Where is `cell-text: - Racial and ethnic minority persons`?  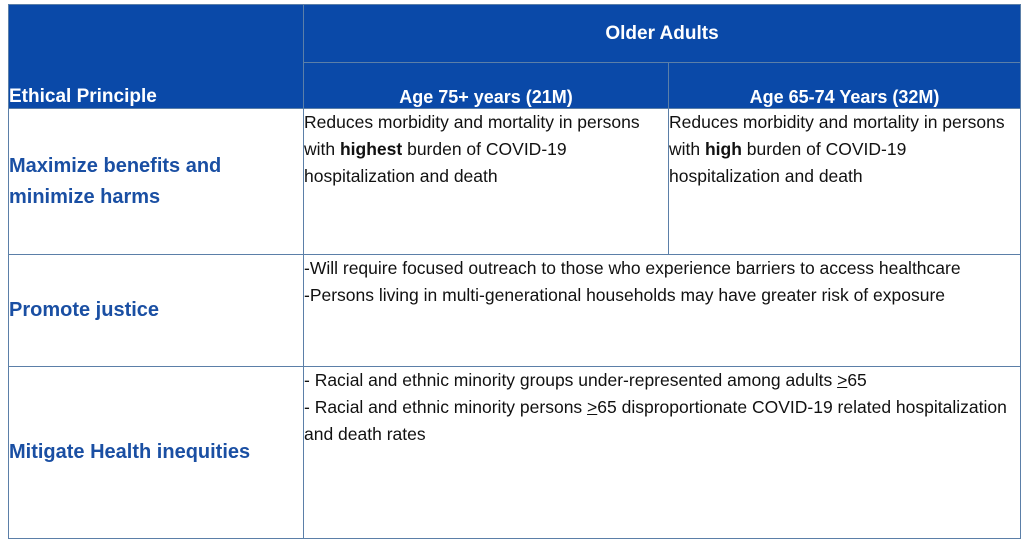 cell-text: - Racial and ethnic minority persons is located at coordinates (446, 407).